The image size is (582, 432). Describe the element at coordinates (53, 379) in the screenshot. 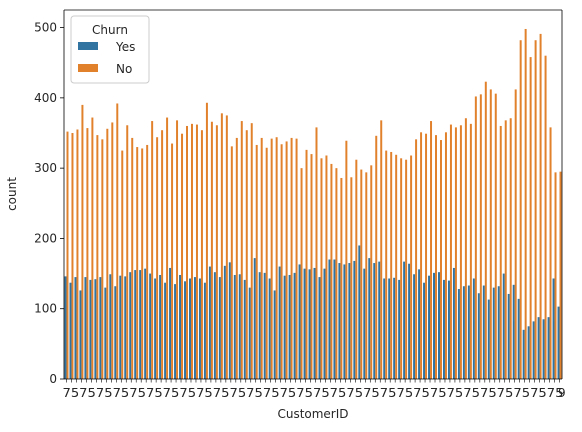

I see `y-tick-label: 0` at that location.